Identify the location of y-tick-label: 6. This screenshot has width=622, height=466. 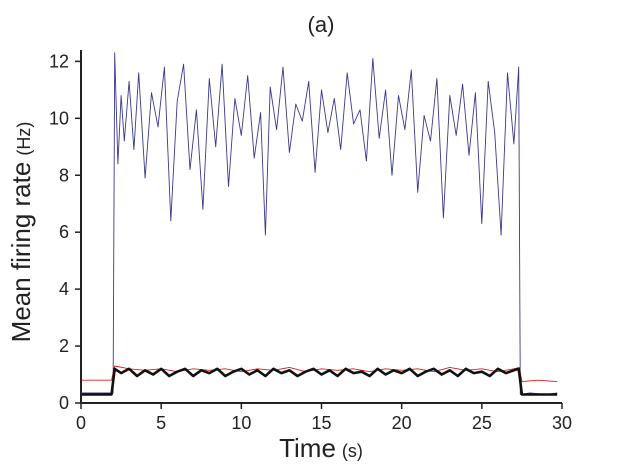
(64, 232).